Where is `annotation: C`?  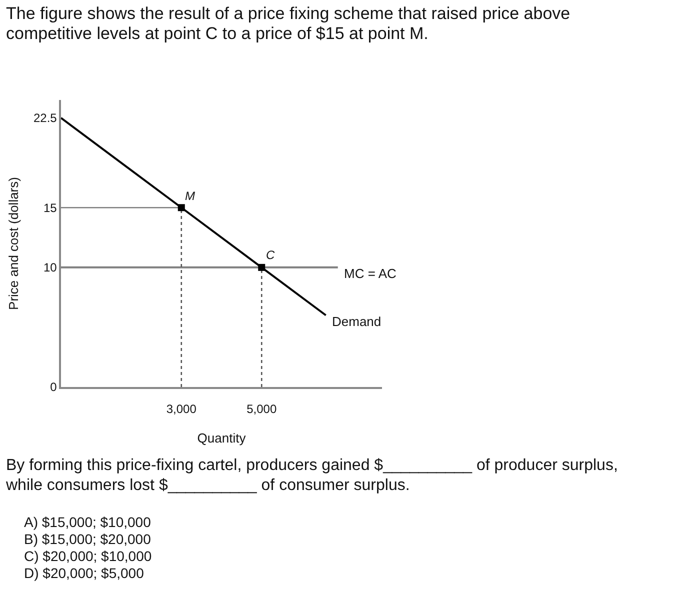 annotation: C is located at coordinates (270, 255).